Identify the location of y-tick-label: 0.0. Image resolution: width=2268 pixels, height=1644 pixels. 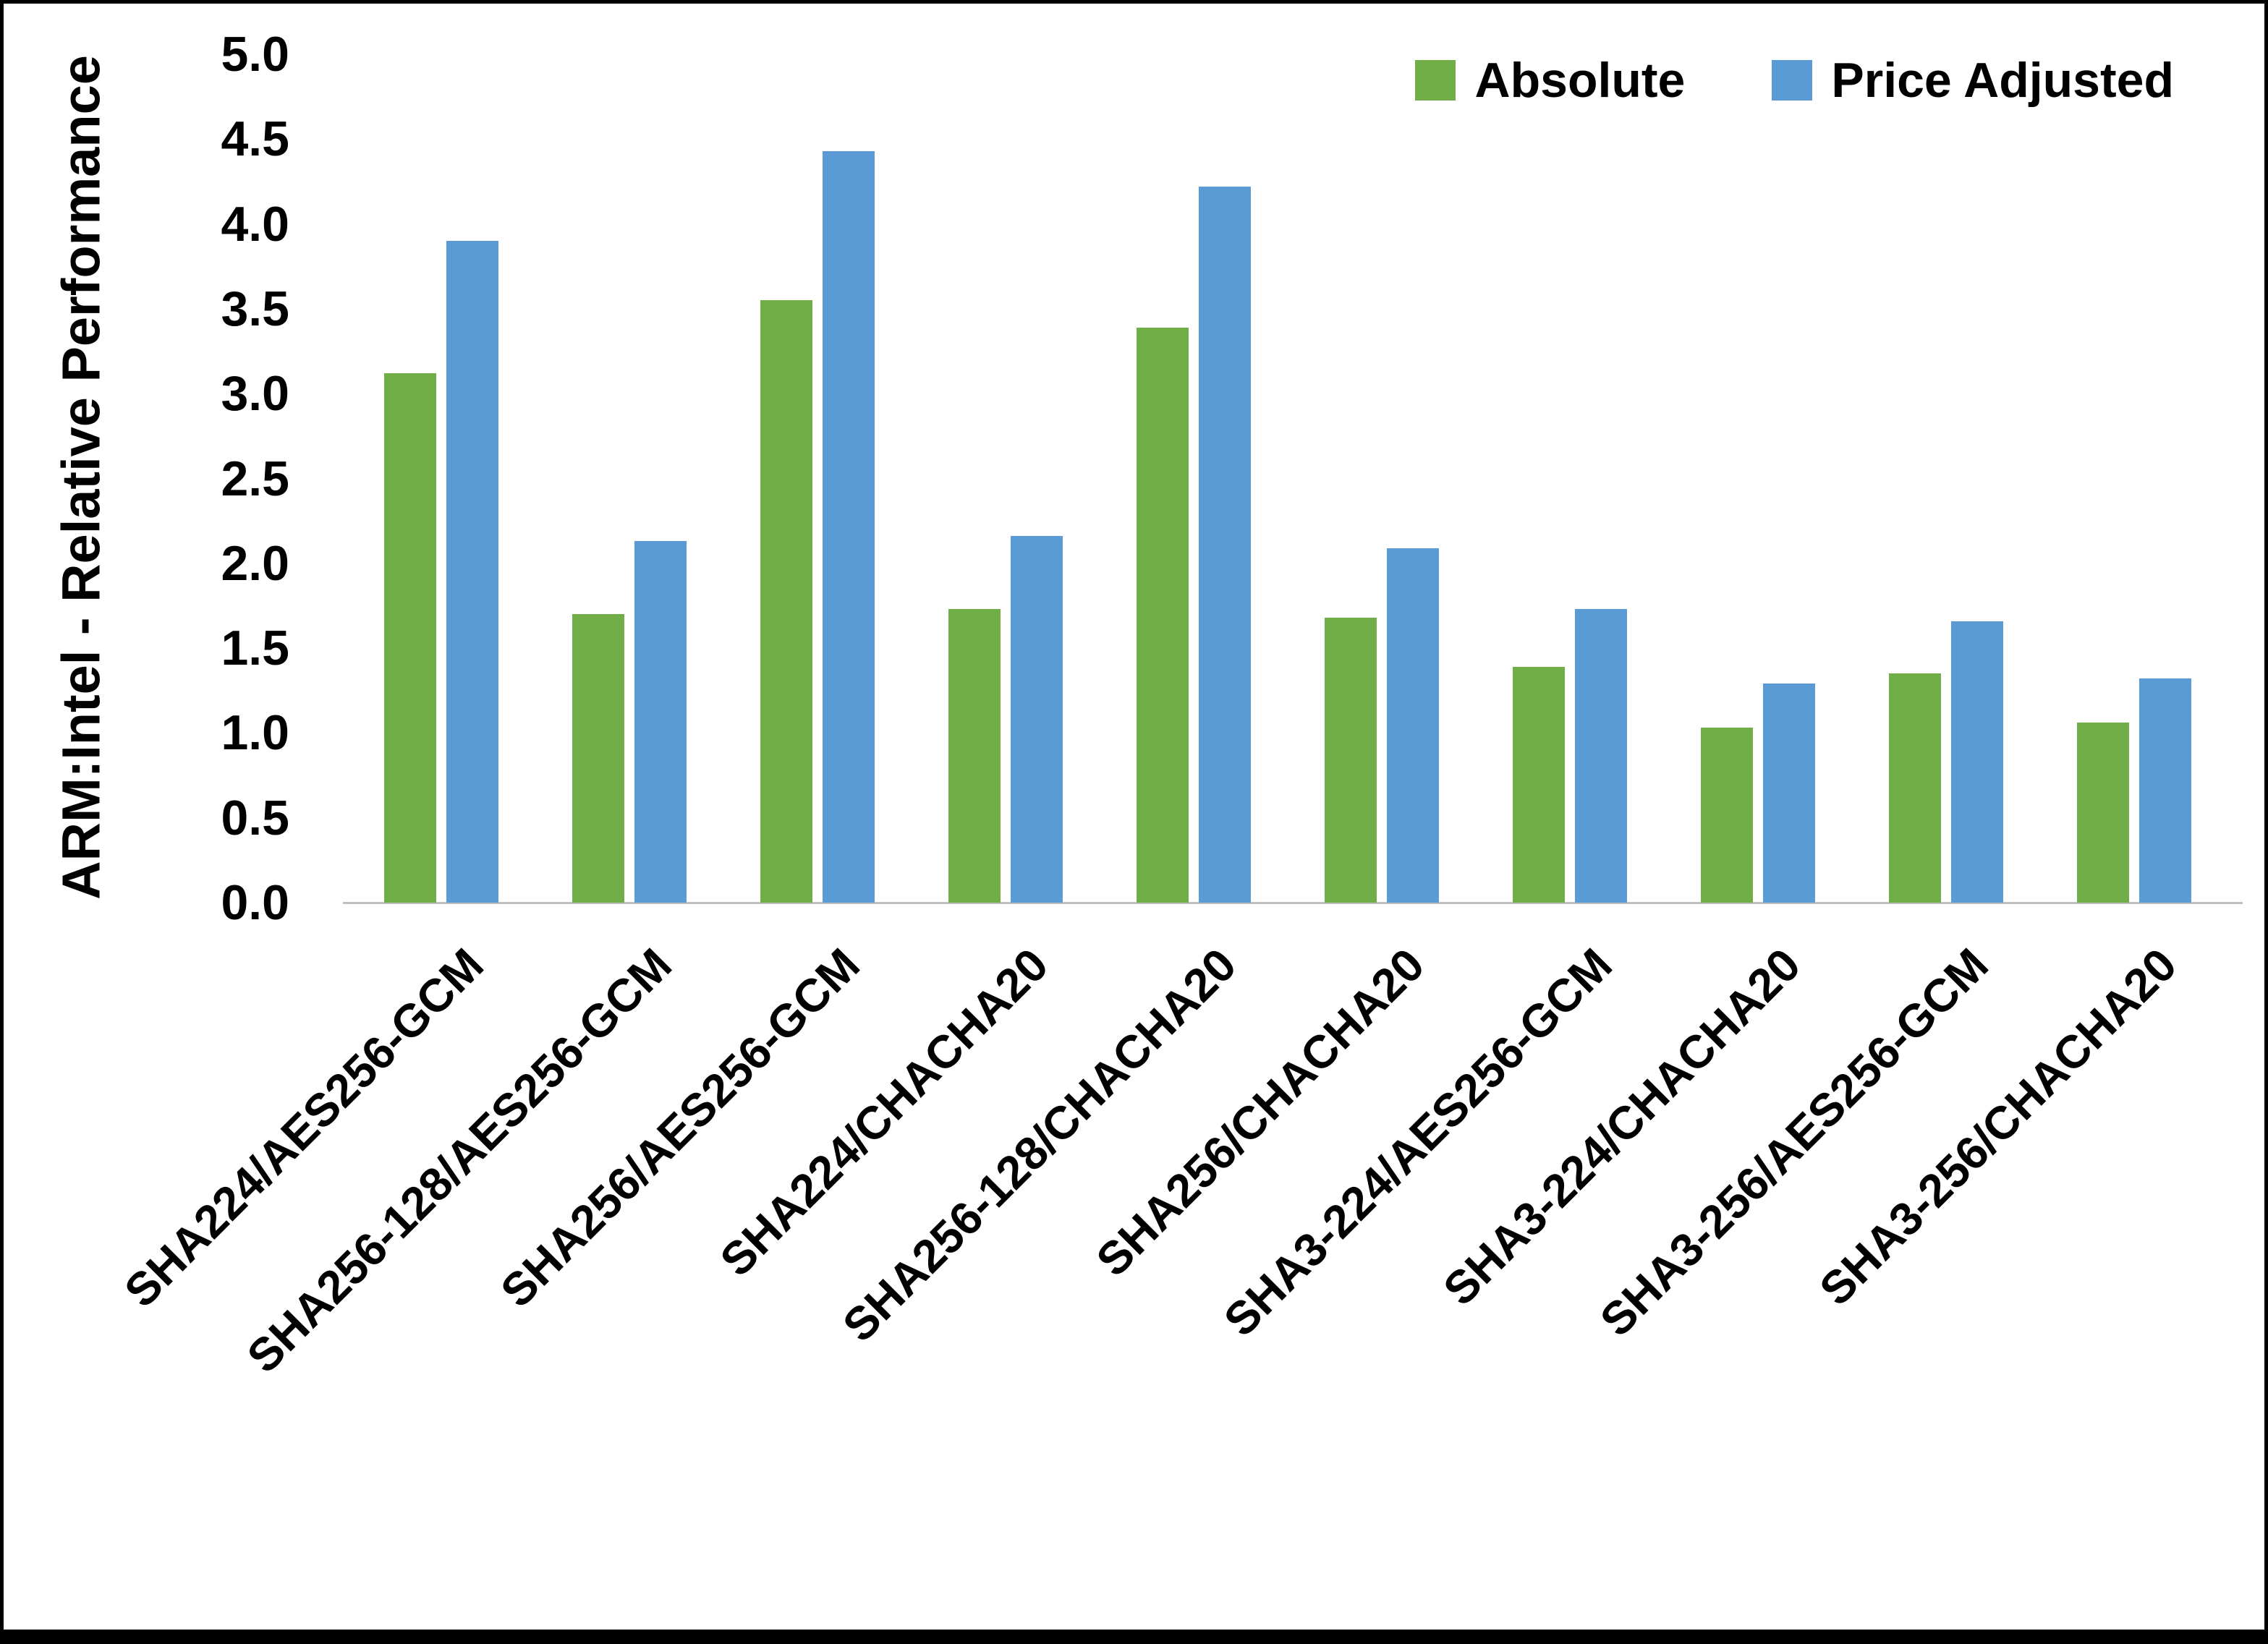
(255, 902).